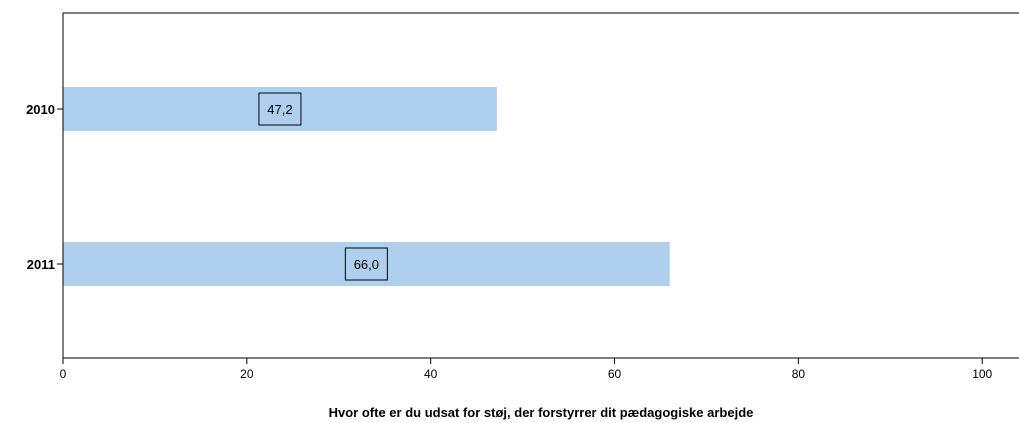 This screenshot has height=423, width=1019. I want to click on x-tick-label-80: 80, so click(799, 374).